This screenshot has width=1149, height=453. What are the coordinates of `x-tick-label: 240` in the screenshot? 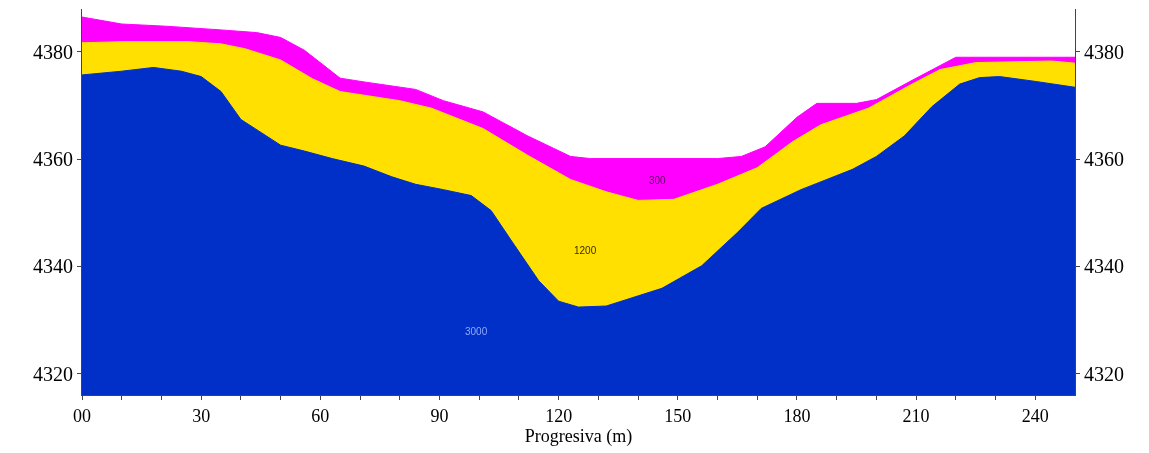 It's located at (1035, 415).